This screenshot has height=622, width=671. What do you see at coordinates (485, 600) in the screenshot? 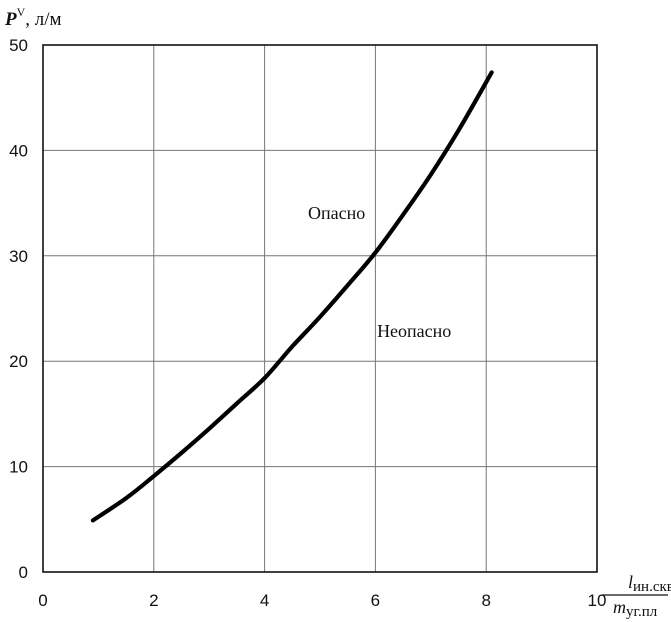
I see `x-tick-label-4: 8` at bounding box center [485, 600].